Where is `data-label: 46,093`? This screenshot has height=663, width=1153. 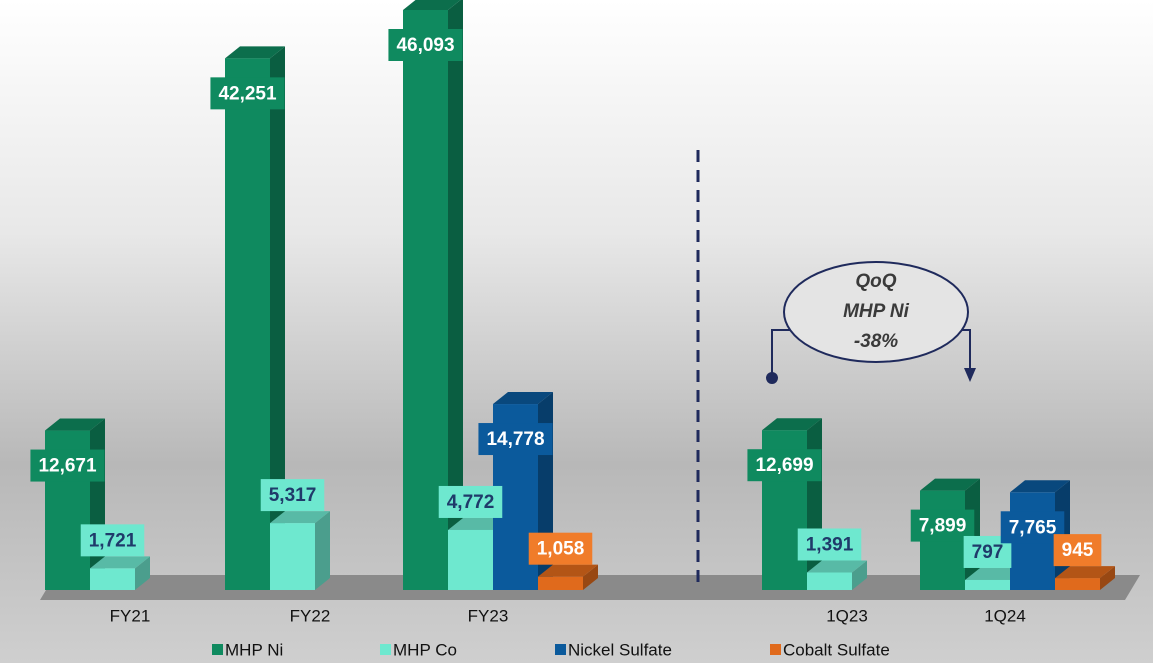
data-label: 46,093 is located at coordinates (425, 45).